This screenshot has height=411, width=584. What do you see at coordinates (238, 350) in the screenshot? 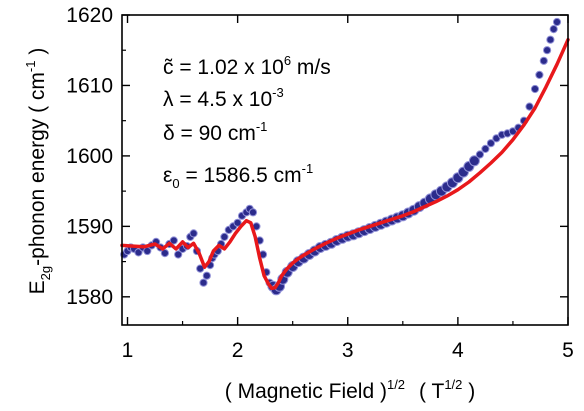
I see `x-tick-label: 2` at bounding box center [238, 350].